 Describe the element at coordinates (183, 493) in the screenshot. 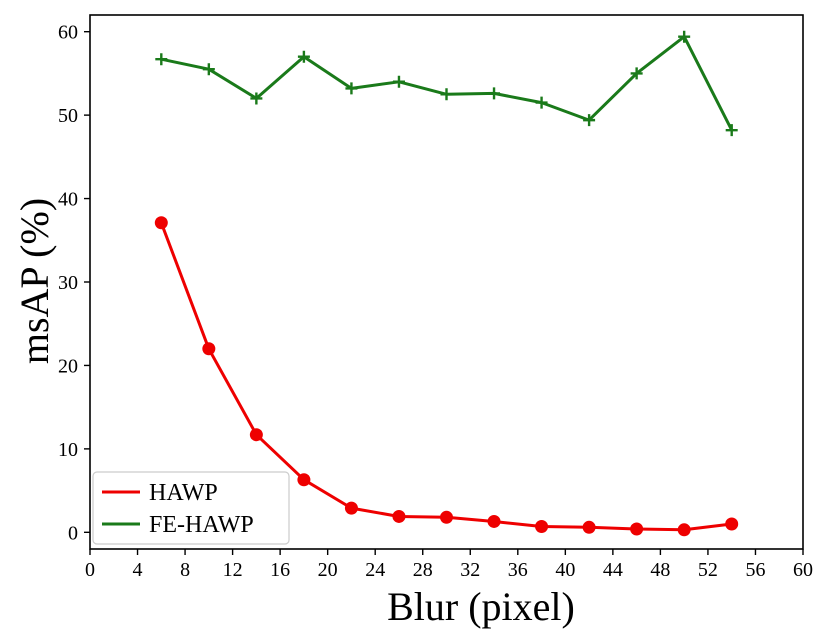

I see `legend-label: HAWP` at that location.